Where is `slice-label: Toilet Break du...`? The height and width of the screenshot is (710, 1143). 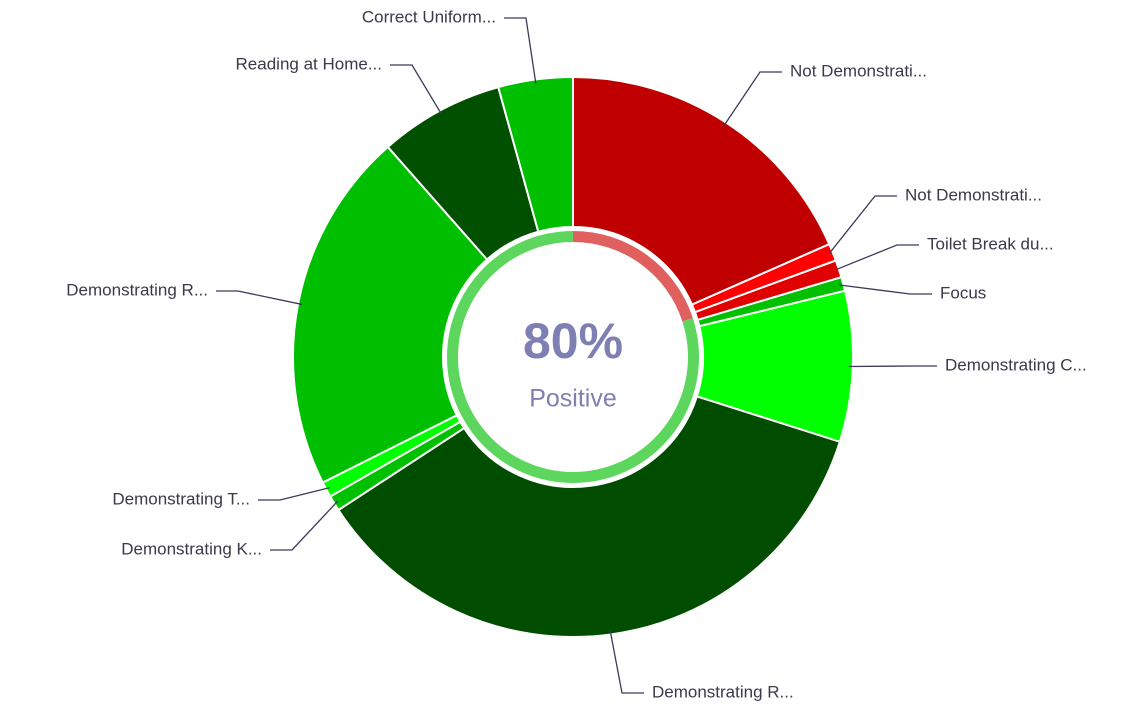
slice-label: Toilet Break du... is located at coordinates (990, 243).